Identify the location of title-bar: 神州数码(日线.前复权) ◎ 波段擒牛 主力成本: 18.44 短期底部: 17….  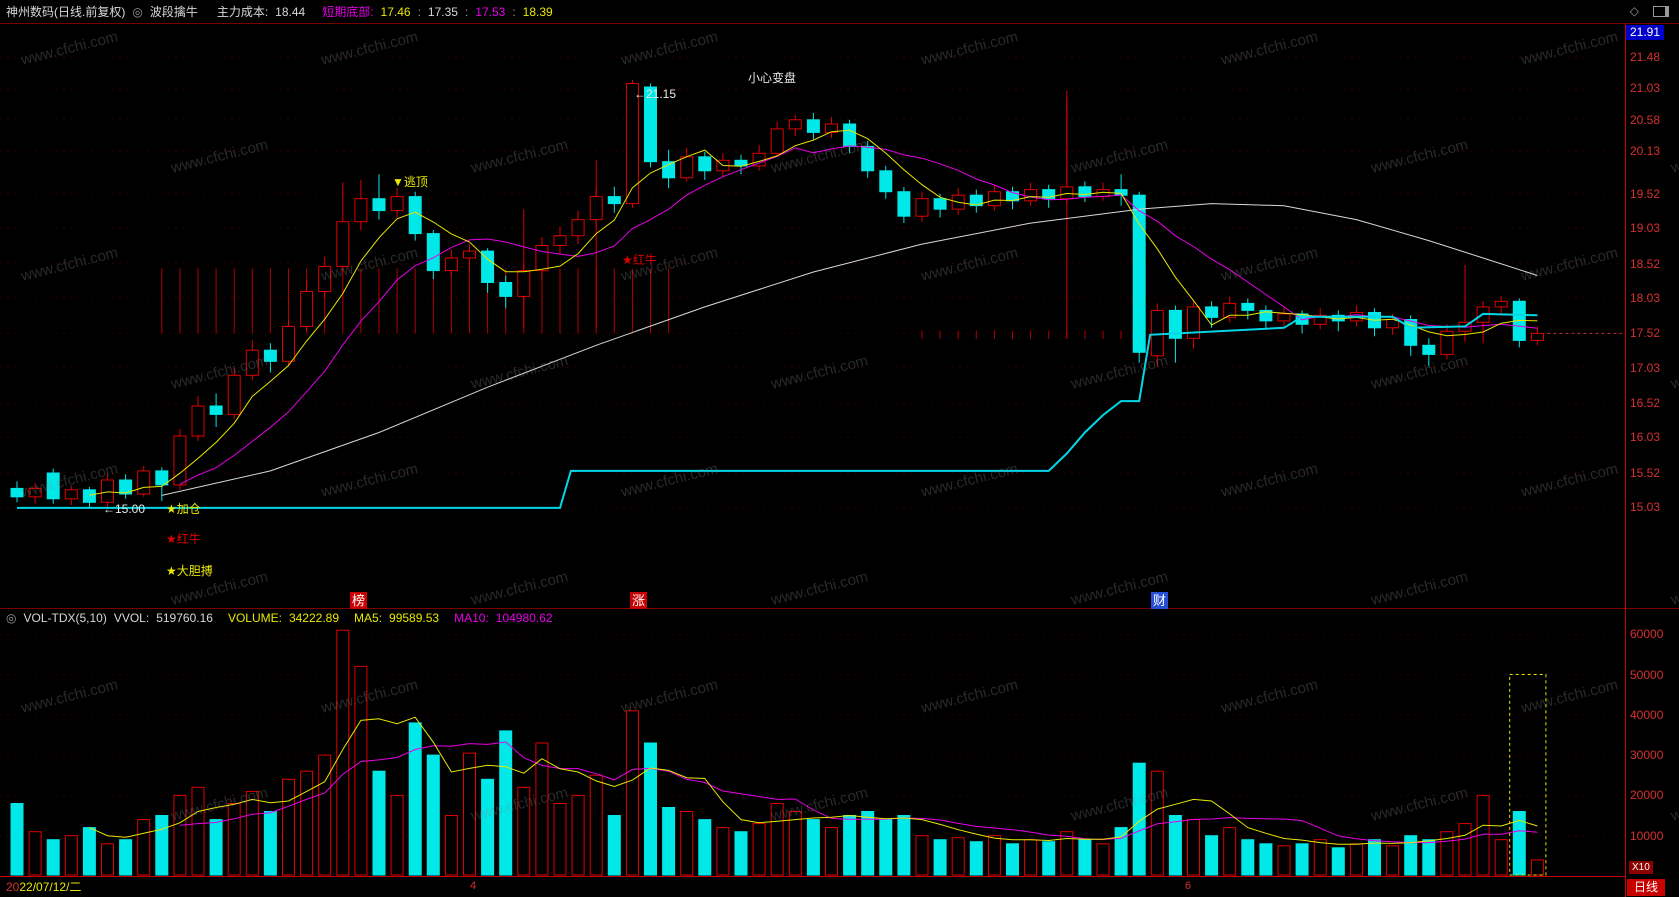
(839, 11).